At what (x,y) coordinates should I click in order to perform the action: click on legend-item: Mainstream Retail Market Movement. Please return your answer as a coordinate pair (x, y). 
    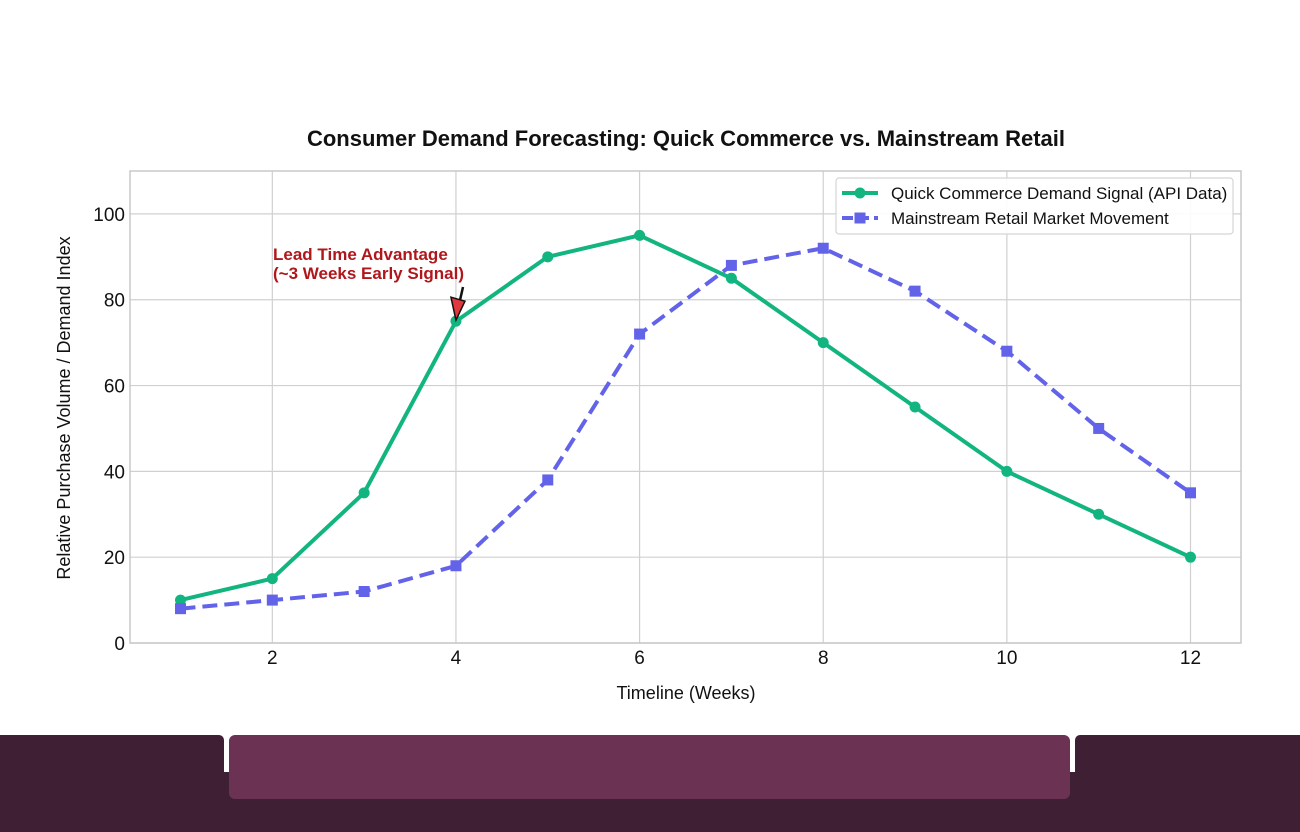
    Looking at the image, I should click on (1005, 218).